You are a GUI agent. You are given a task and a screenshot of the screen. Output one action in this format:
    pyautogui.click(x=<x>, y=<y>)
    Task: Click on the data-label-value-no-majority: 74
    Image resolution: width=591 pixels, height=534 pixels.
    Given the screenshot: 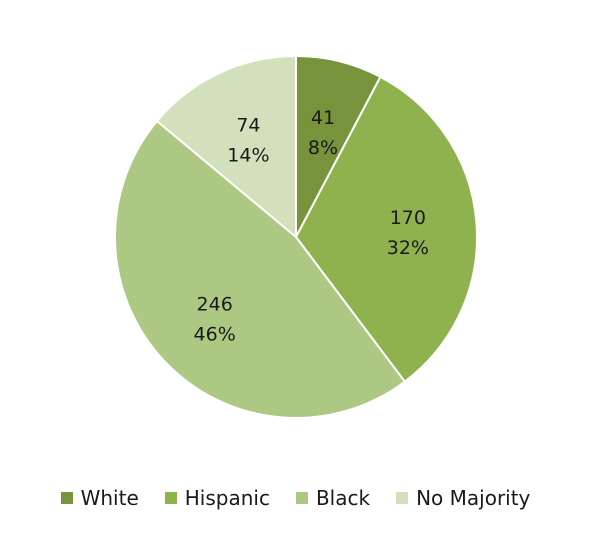 What is the action you would take?
    pyautogui.click(x=248, y=125)
    